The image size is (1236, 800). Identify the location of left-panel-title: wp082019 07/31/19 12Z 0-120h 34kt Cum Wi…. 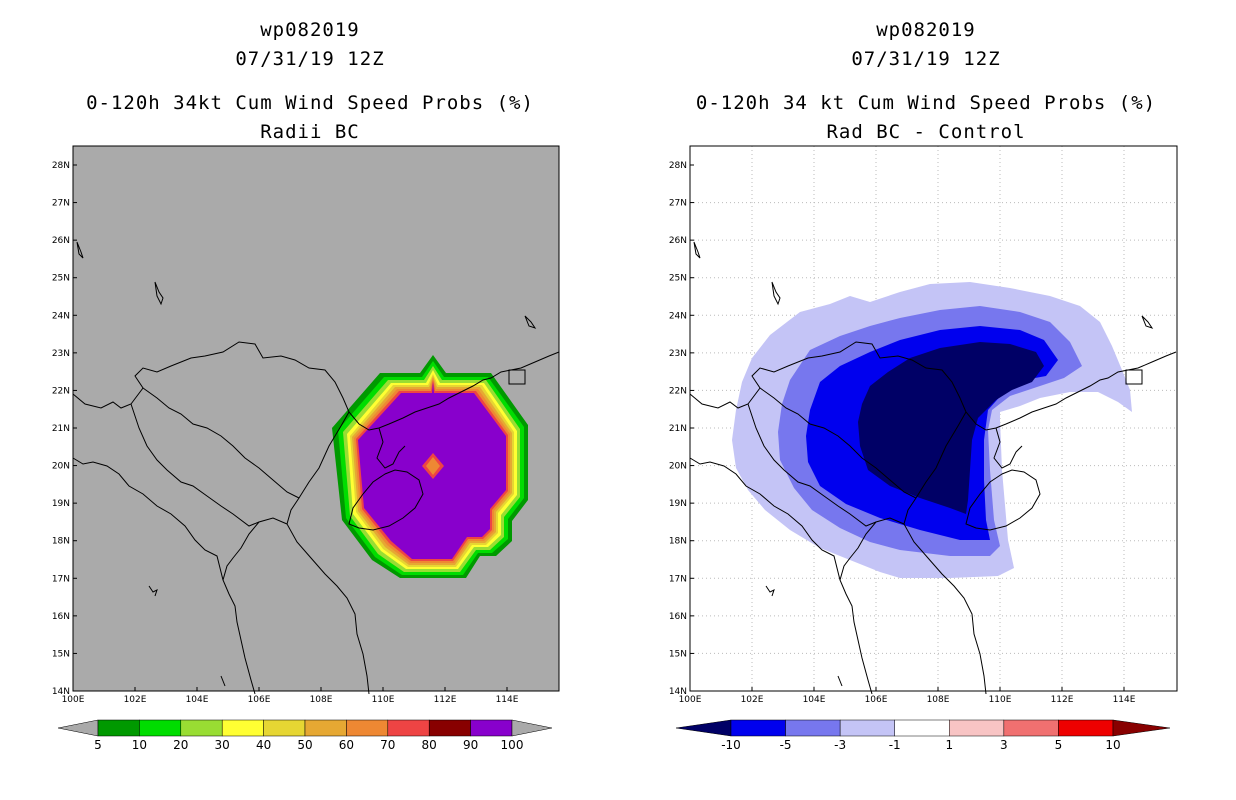
(310, 81).